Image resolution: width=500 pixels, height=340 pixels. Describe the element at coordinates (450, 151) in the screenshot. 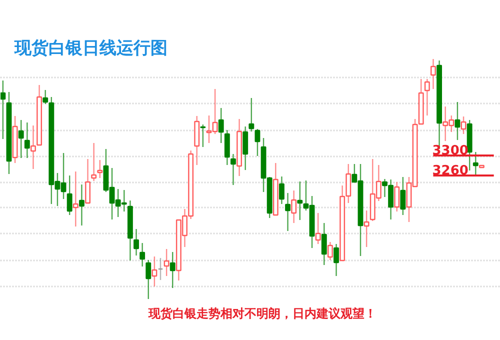

I see `ref-line-label: 3300` at that location.